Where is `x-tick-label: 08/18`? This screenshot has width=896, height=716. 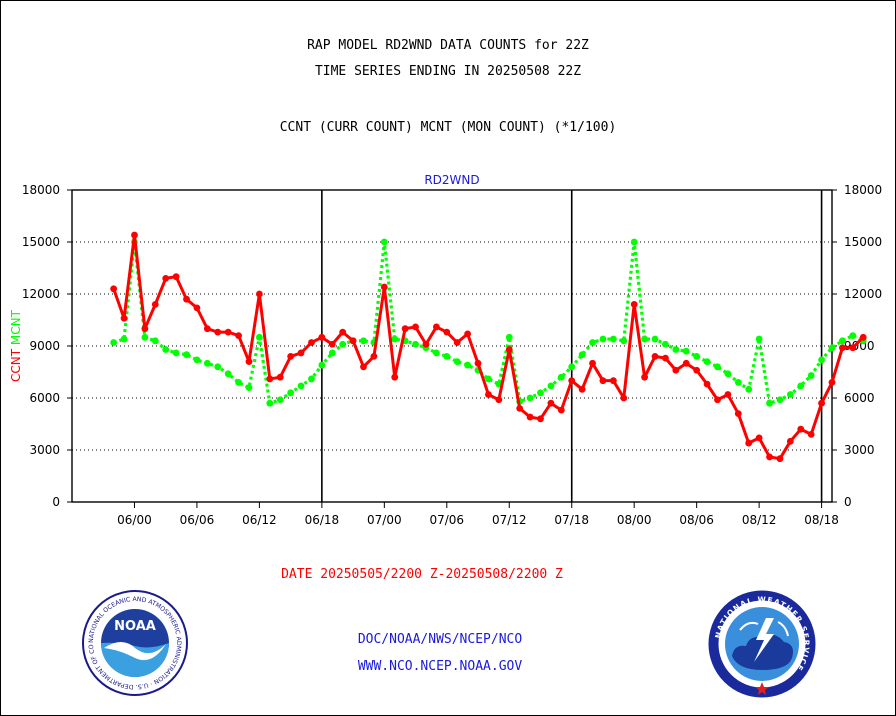
x-tick-label: 08/18 is located at coordinates (821, 520).